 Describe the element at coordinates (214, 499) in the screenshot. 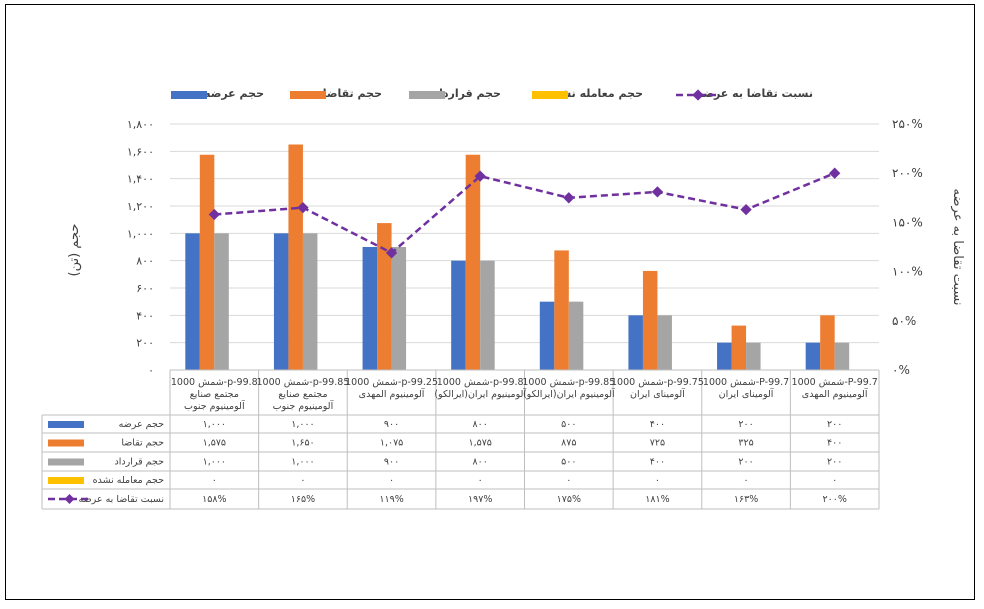

I see `table-cell: ۱۵۸%` at that location.